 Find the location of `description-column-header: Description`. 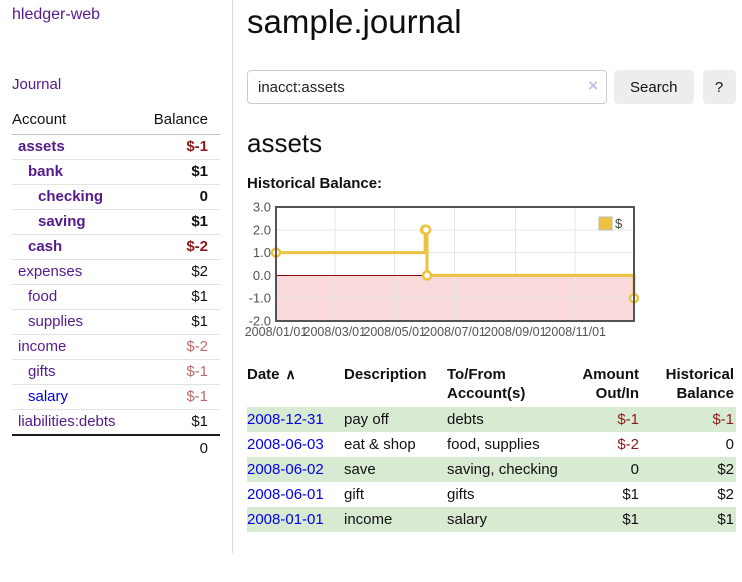

description-column-header: Description is located at coordinates (385, 374).